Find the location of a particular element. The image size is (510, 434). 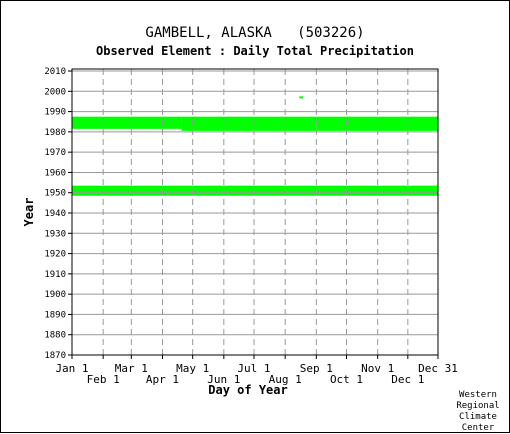

x-tick-label: Dec 1 is located at coordinates (407, 379).